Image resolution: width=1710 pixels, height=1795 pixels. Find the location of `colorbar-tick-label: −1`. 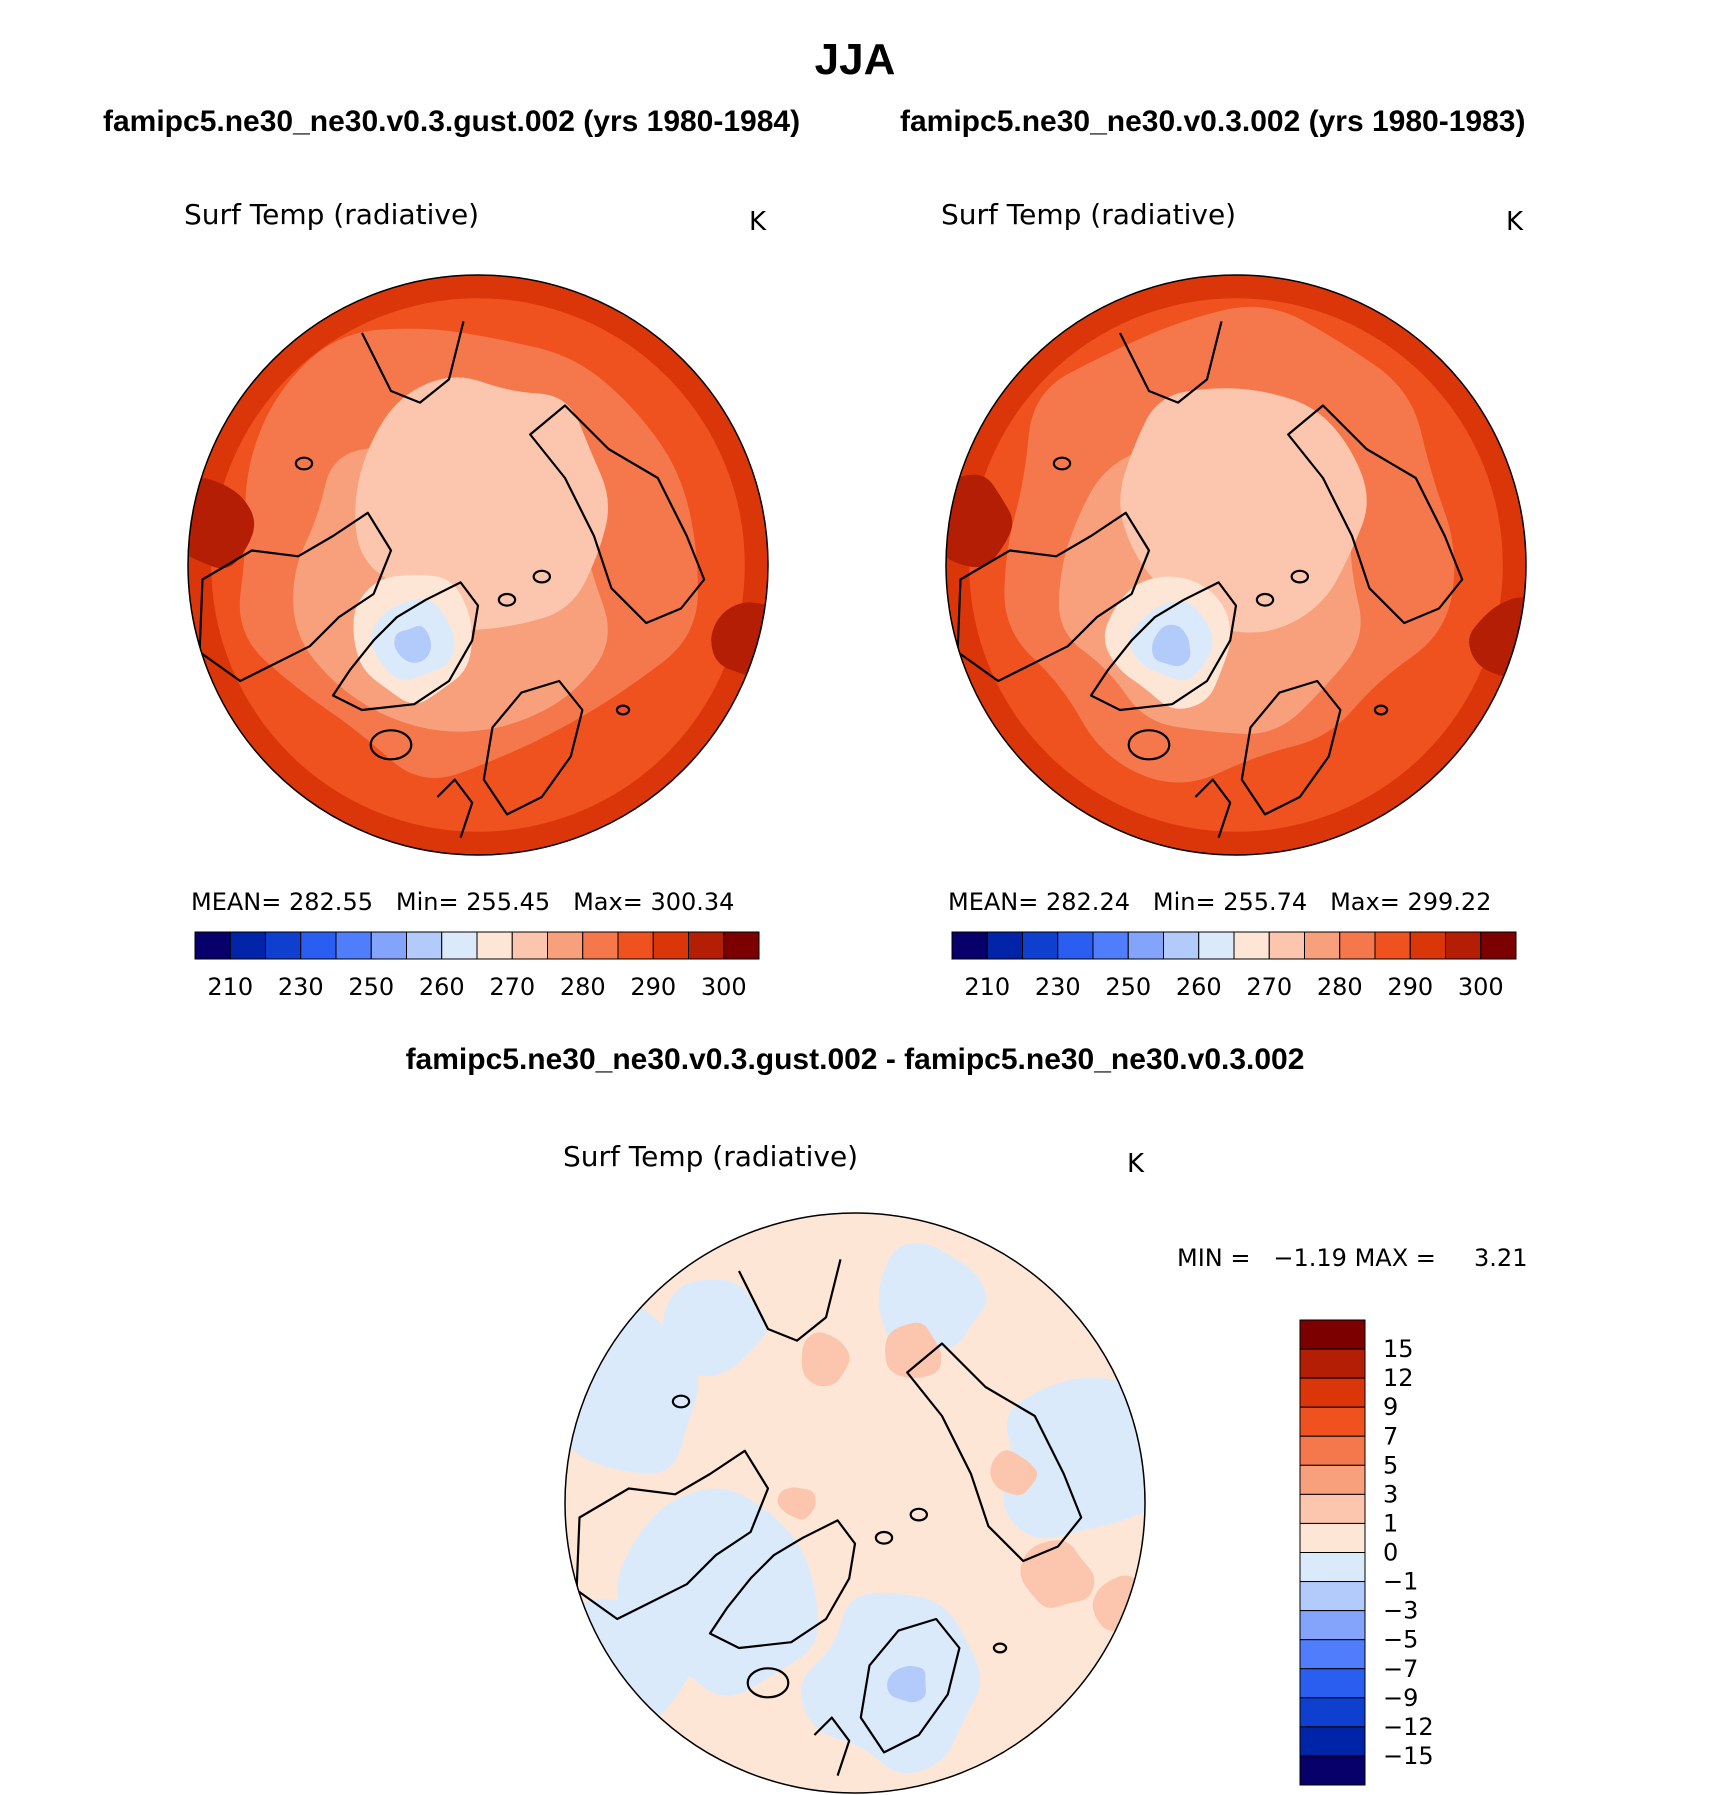

colorbar-tick-label: −1 is located at coordinates (1400, 1582).